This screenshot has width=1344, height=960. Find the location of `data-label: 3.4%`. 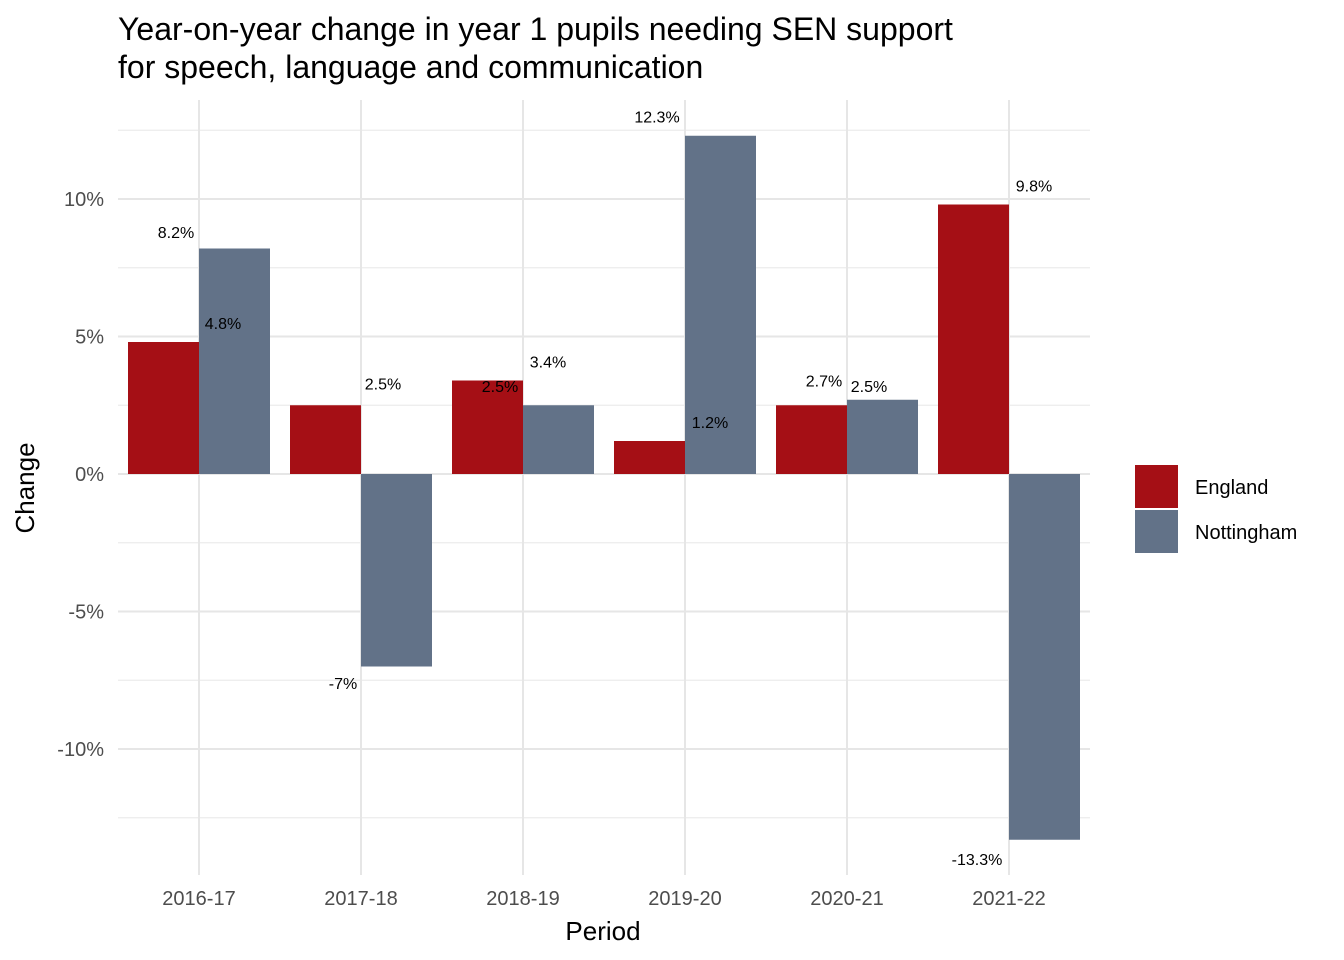

data-label: 3.4% is located at coordinates (548, 362).